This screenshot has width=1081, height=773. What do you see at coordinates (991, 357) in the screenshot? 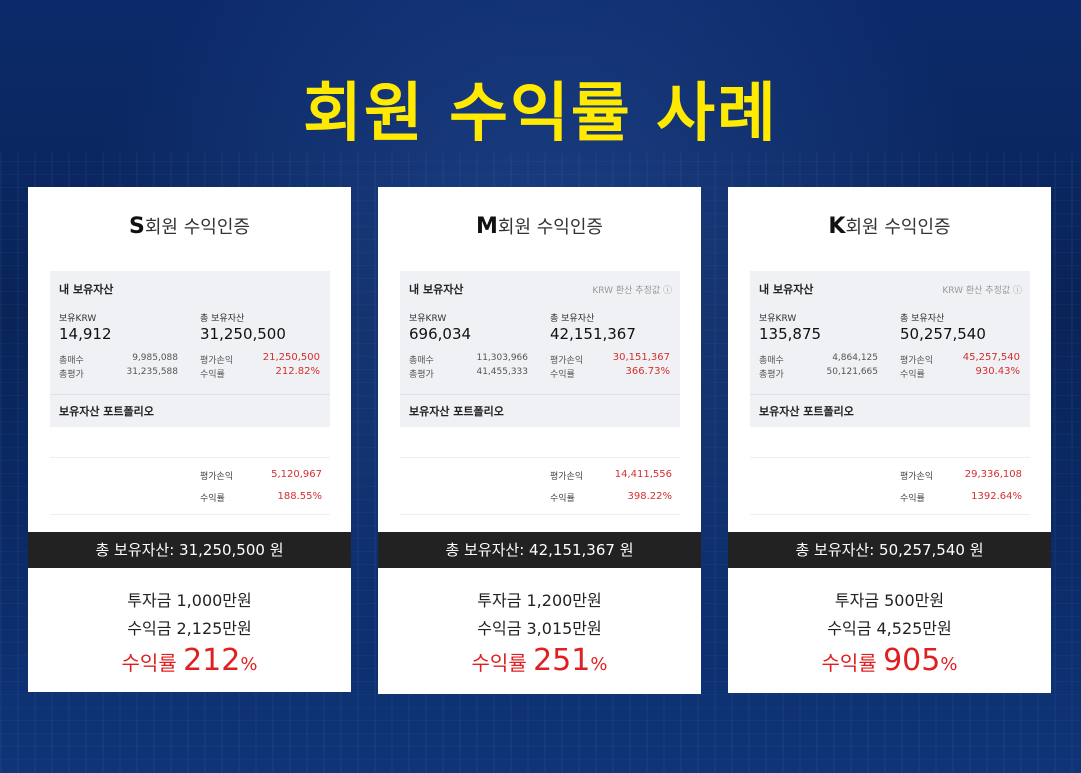
I see `eval-pl-value: 45,257,540` at bounding box center [991, 357].